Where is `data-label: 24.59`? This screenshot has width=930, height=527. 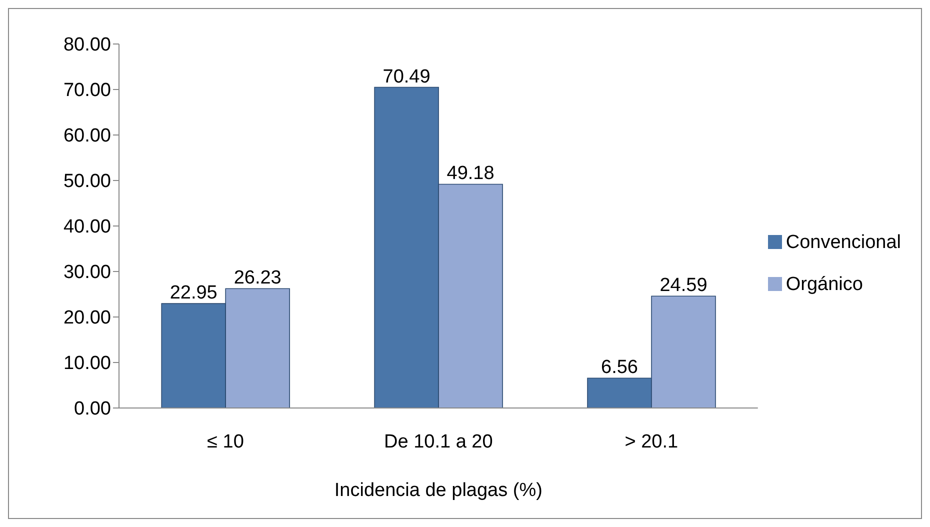 data-label: 24.59 is located at coordinates (684, 285).